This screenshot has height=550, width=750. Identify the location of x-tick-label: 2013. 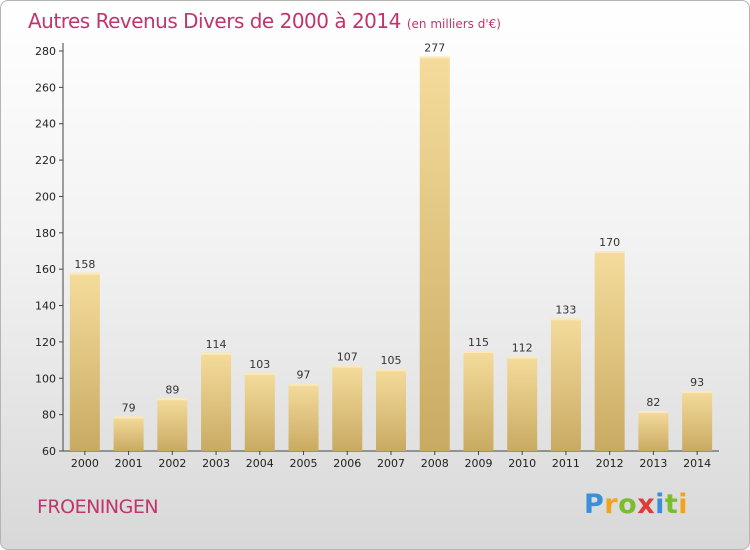
(653, 463).